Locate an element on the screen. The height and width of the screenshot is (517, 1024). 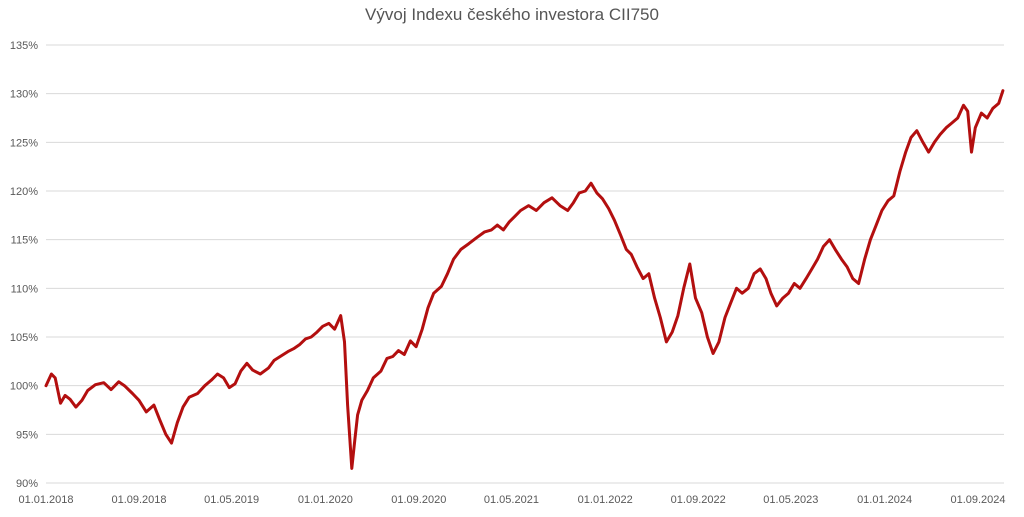
x-tick-label: 01.09.2018 is located at coordinates (138, 500).